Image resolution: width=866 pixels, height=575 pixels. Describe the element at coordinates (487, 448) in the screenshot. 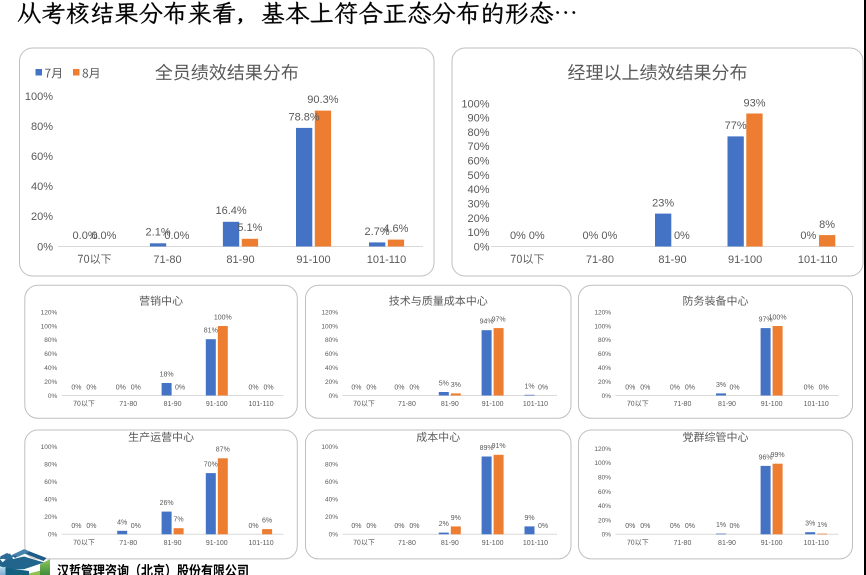

I see `svg-text: 89%` at that location.